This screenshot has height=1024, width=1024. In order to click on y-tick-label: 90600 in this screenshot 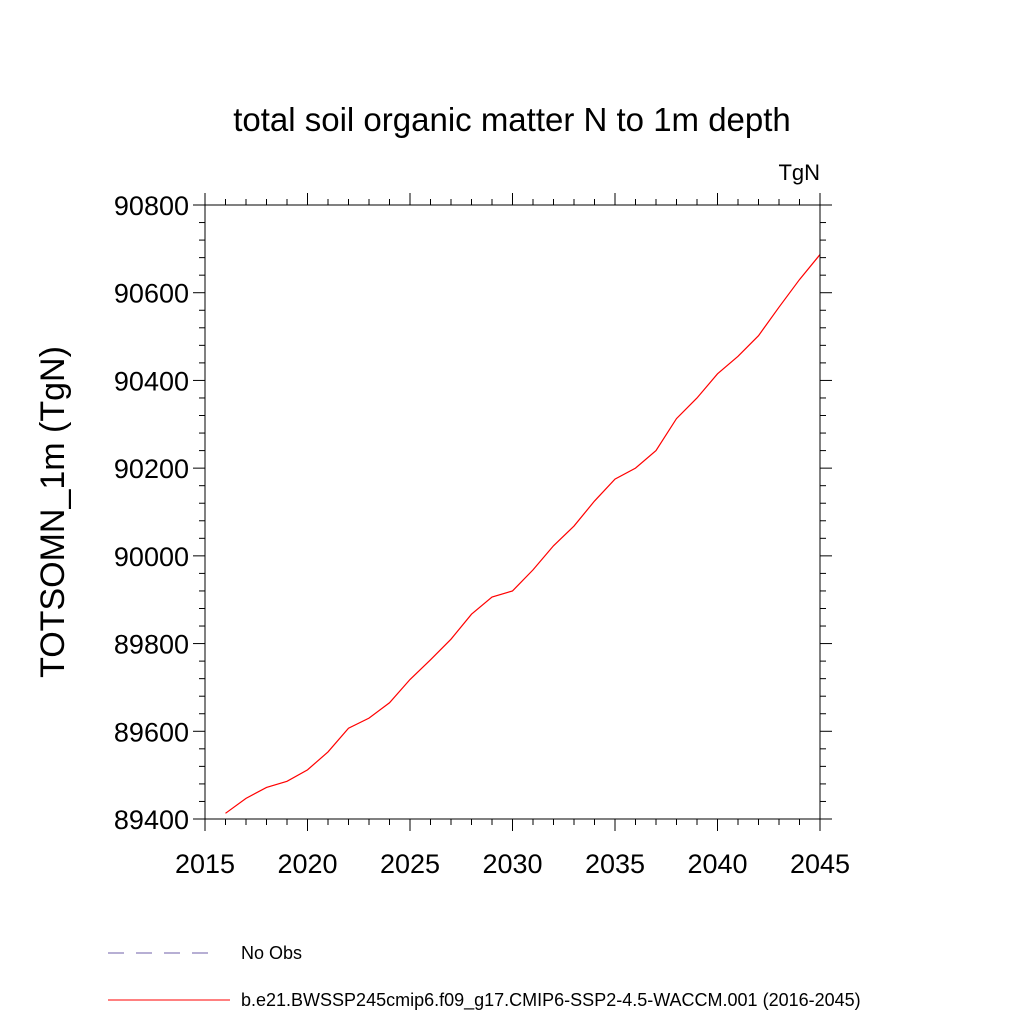, I will do `click(151, 294)`.